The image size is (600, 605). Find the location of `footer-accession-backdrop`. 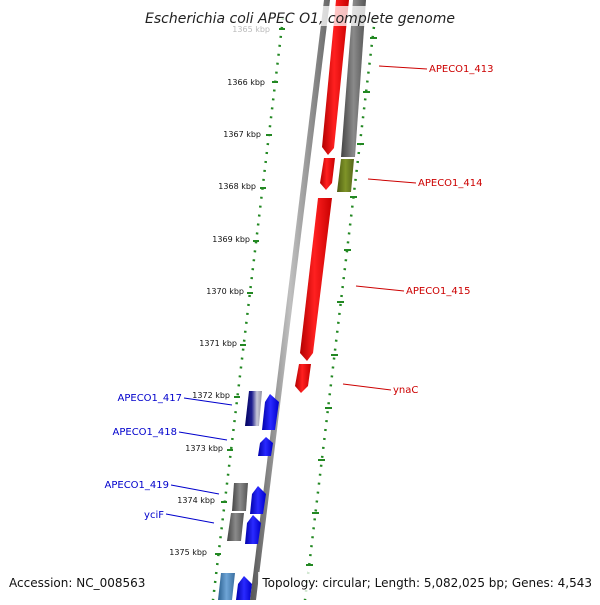

footer-accession-backdrop is located at coordinates (75, 582).